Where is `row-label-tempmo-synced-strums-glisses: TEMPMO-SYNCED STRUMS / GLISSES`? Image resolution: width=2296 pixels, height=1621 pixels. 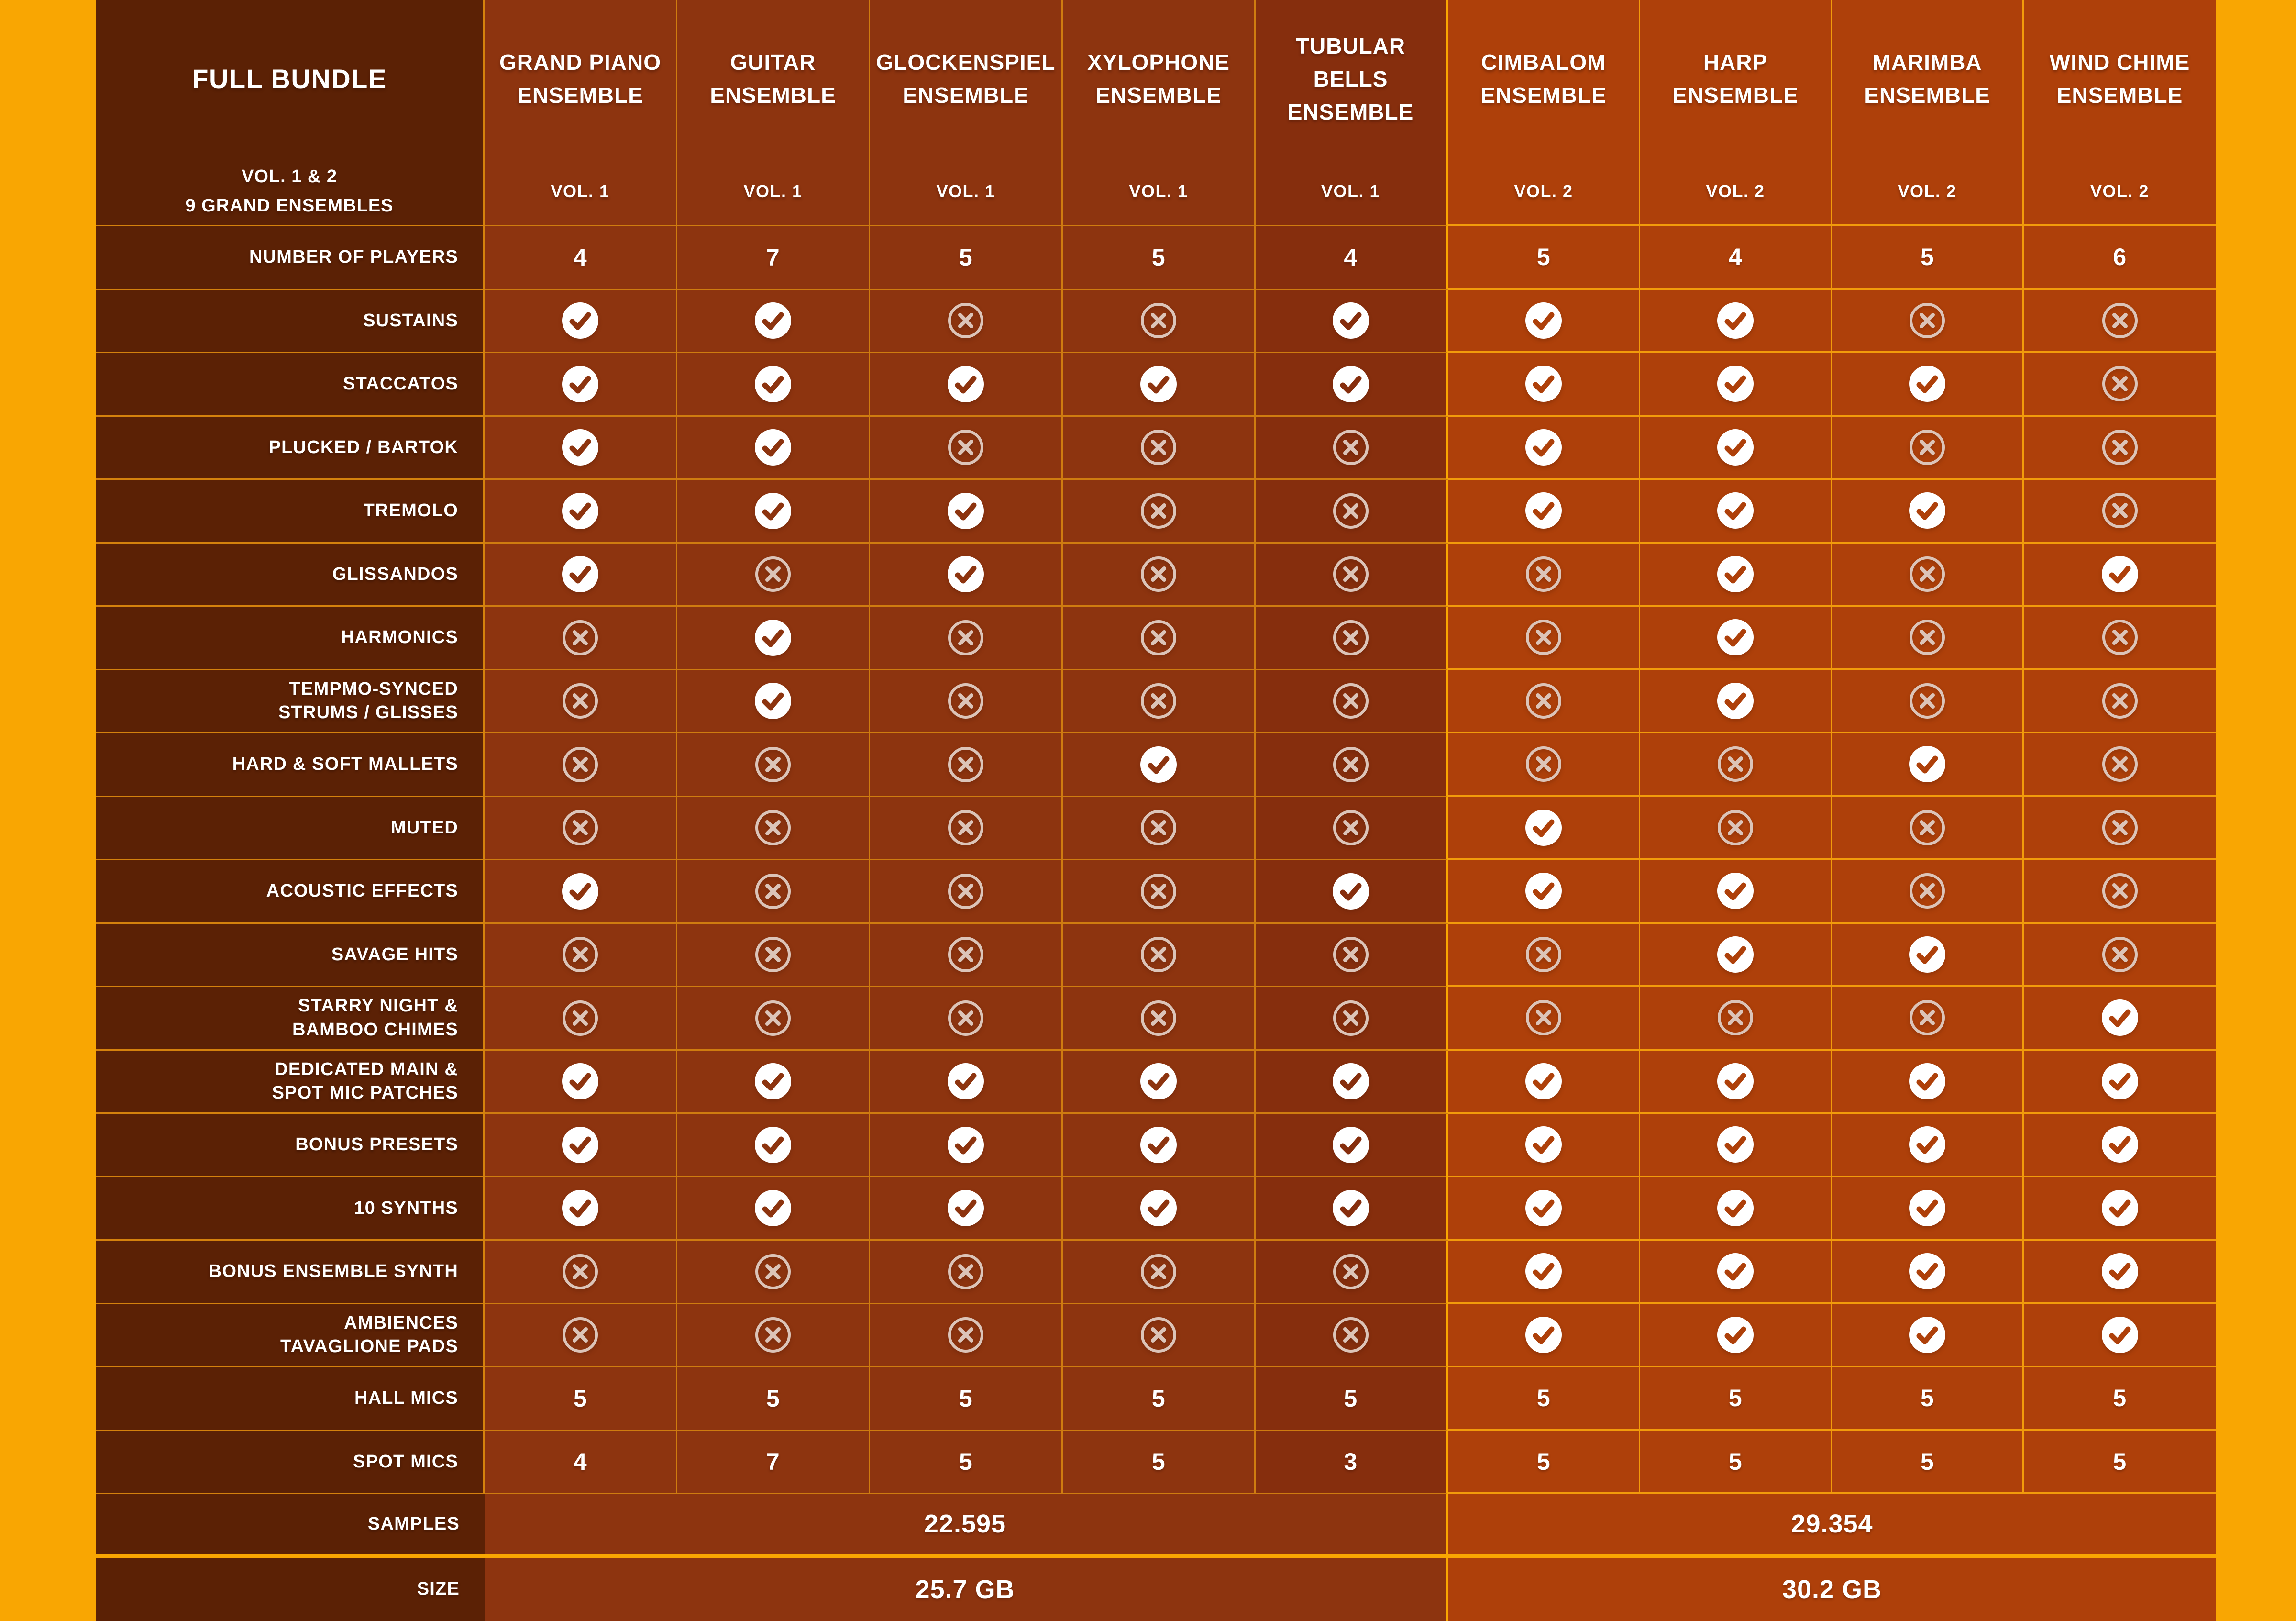
row-label-tempmo-synced-strums-glisses: TEMPMO-SYNCED STRUMS / GLISSES is located at coordinates (290, 701).